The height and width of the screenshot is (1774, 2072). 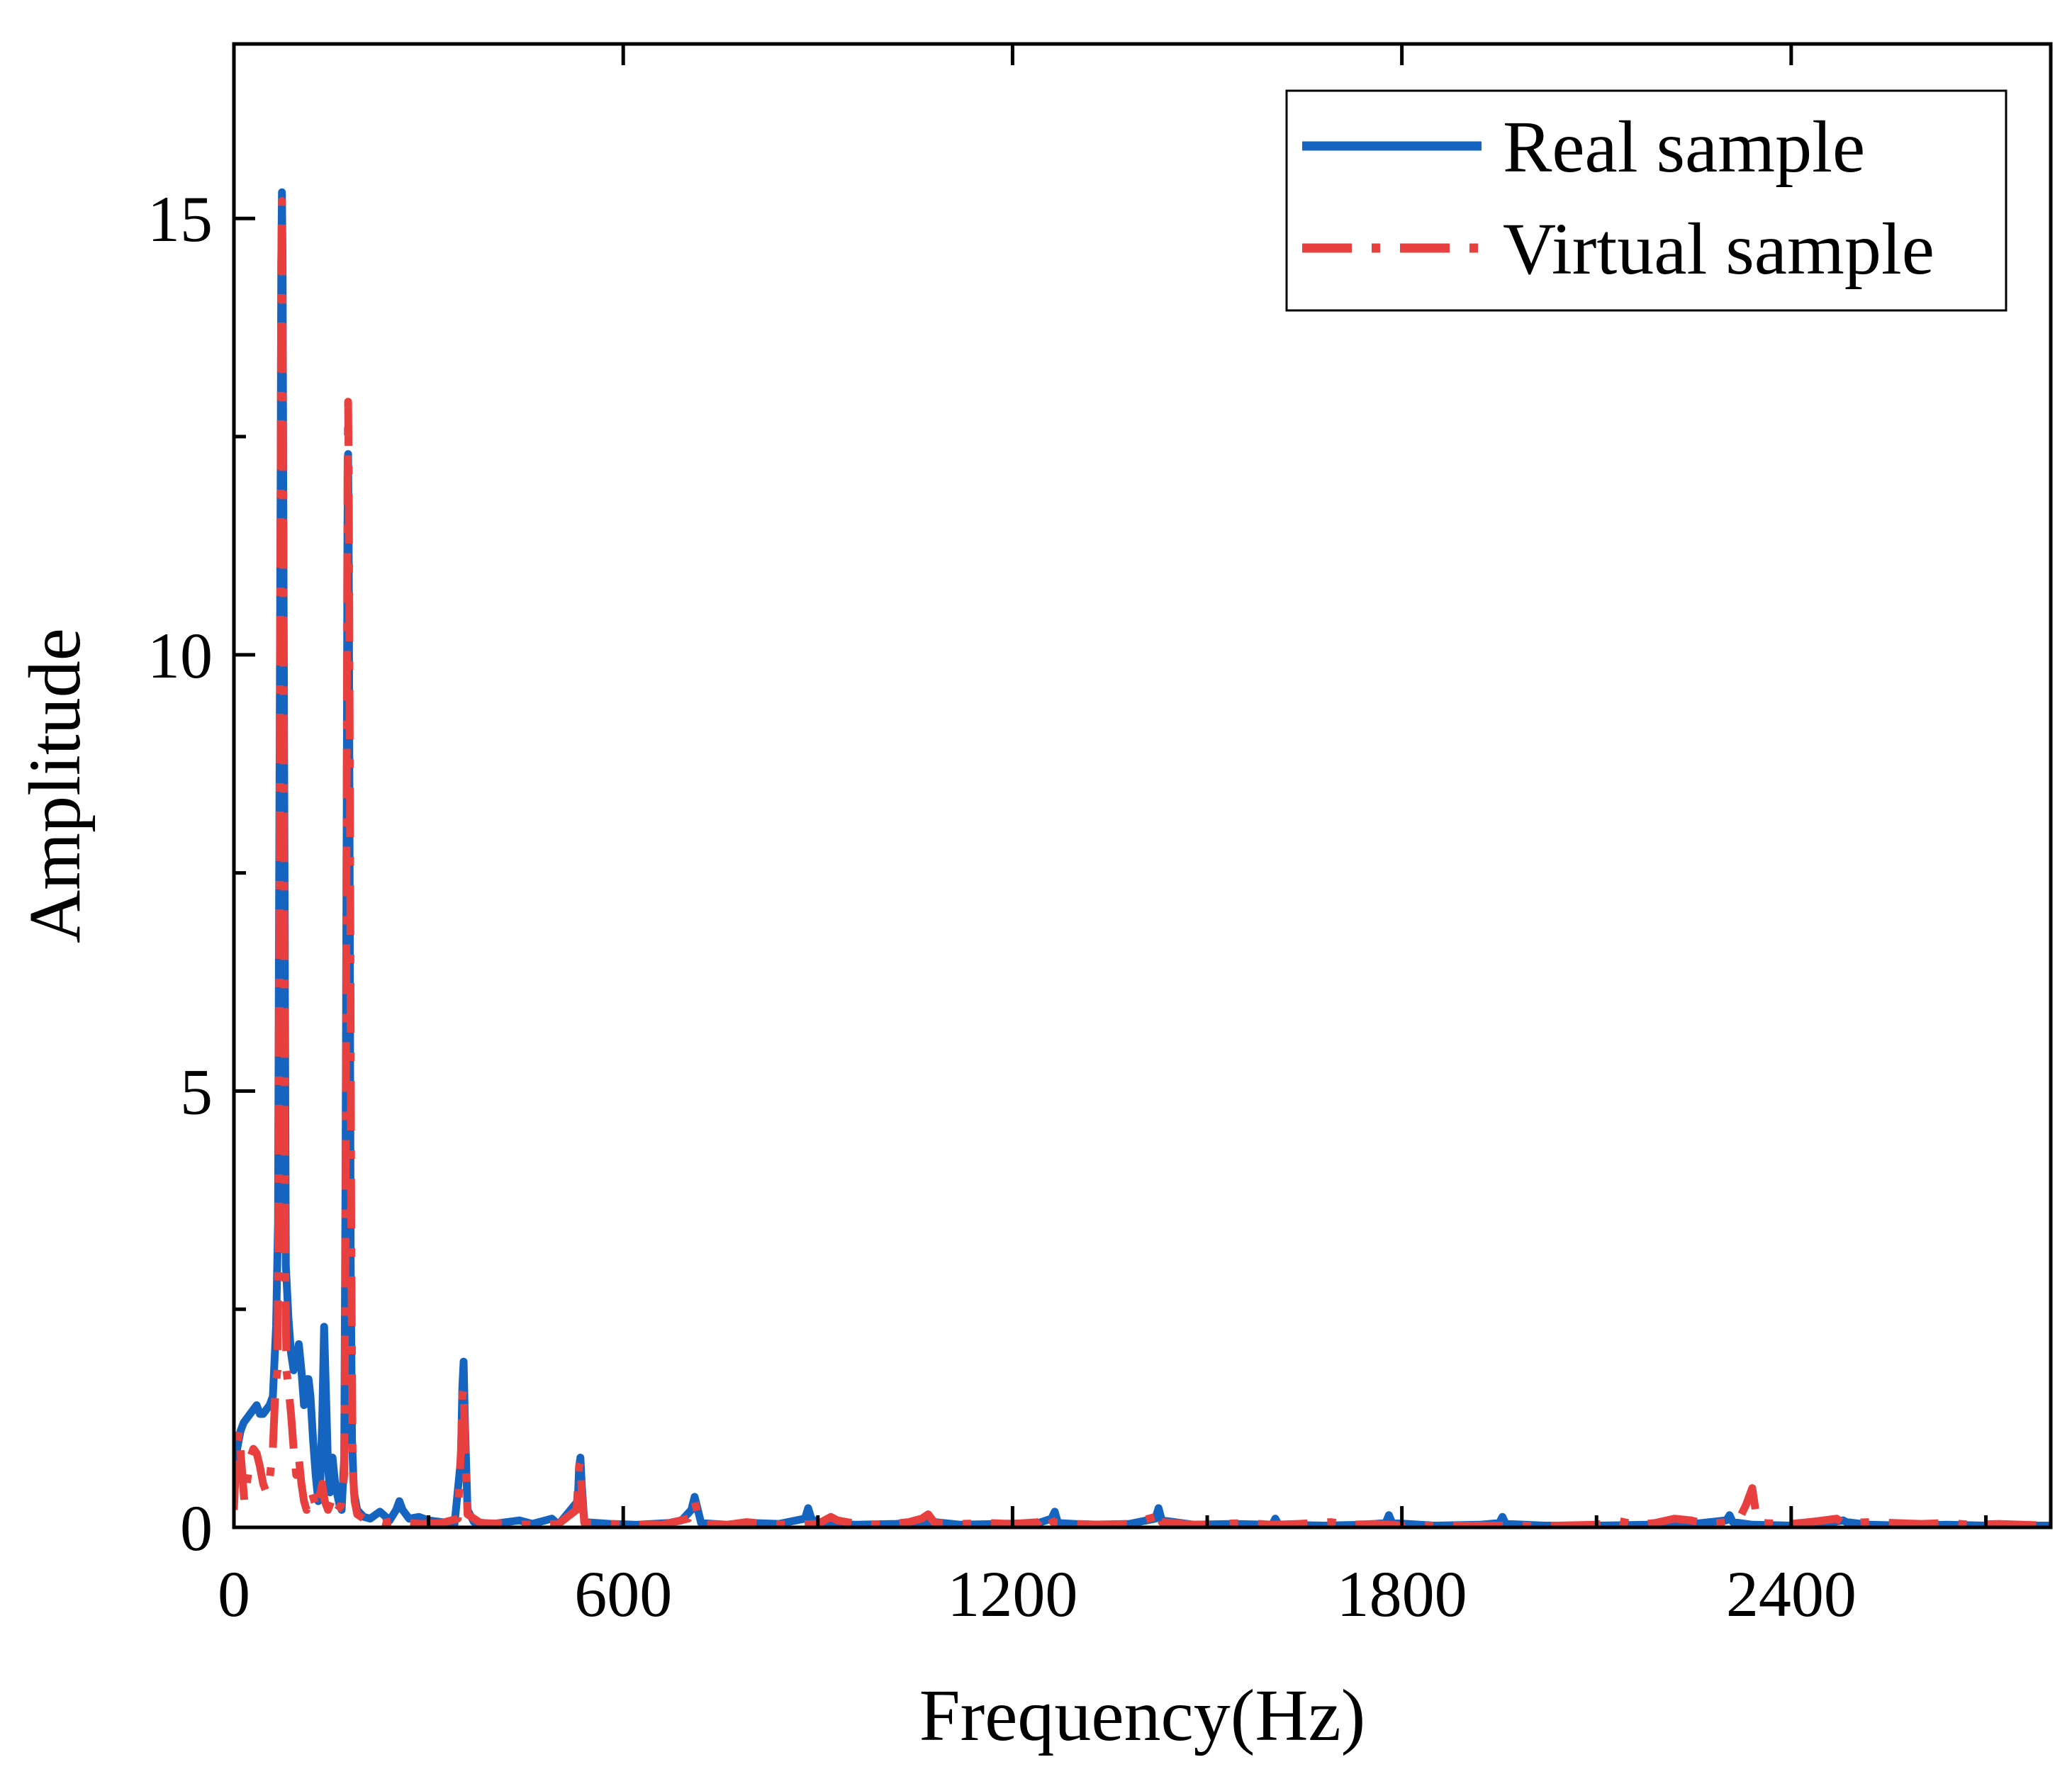 I want to click on x-tick-label: 2400, so click(x=1792, y=1594).